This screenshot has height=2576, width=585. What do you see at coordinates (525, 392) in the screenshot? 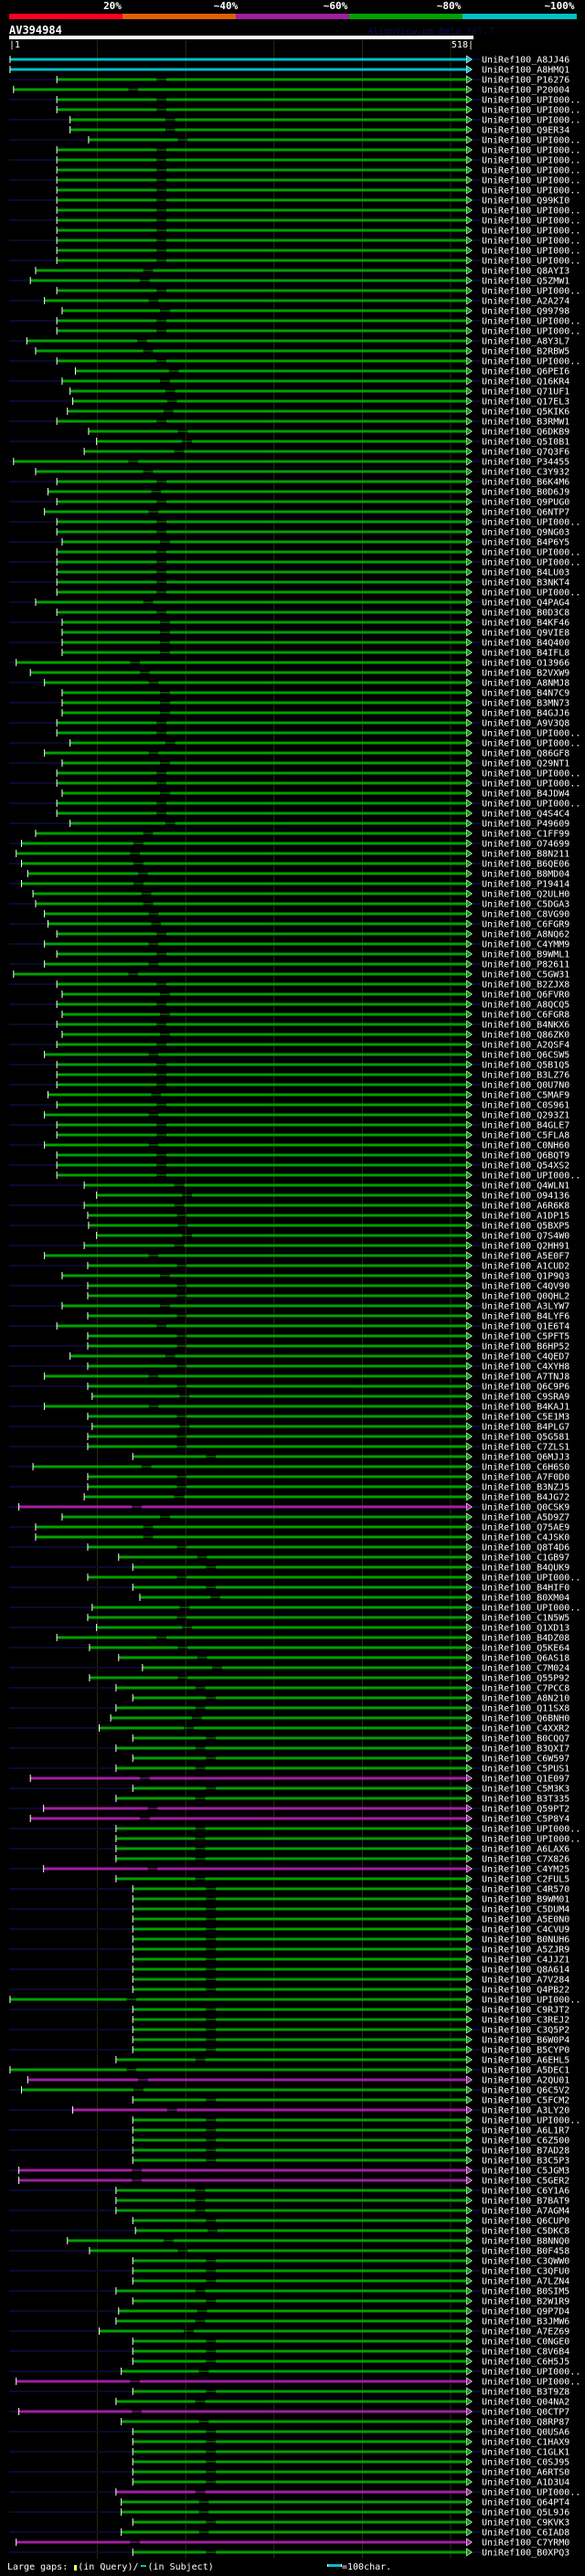
I see `hit-label: UniRef100_Q71UF1` at bounding box center [525, 392].